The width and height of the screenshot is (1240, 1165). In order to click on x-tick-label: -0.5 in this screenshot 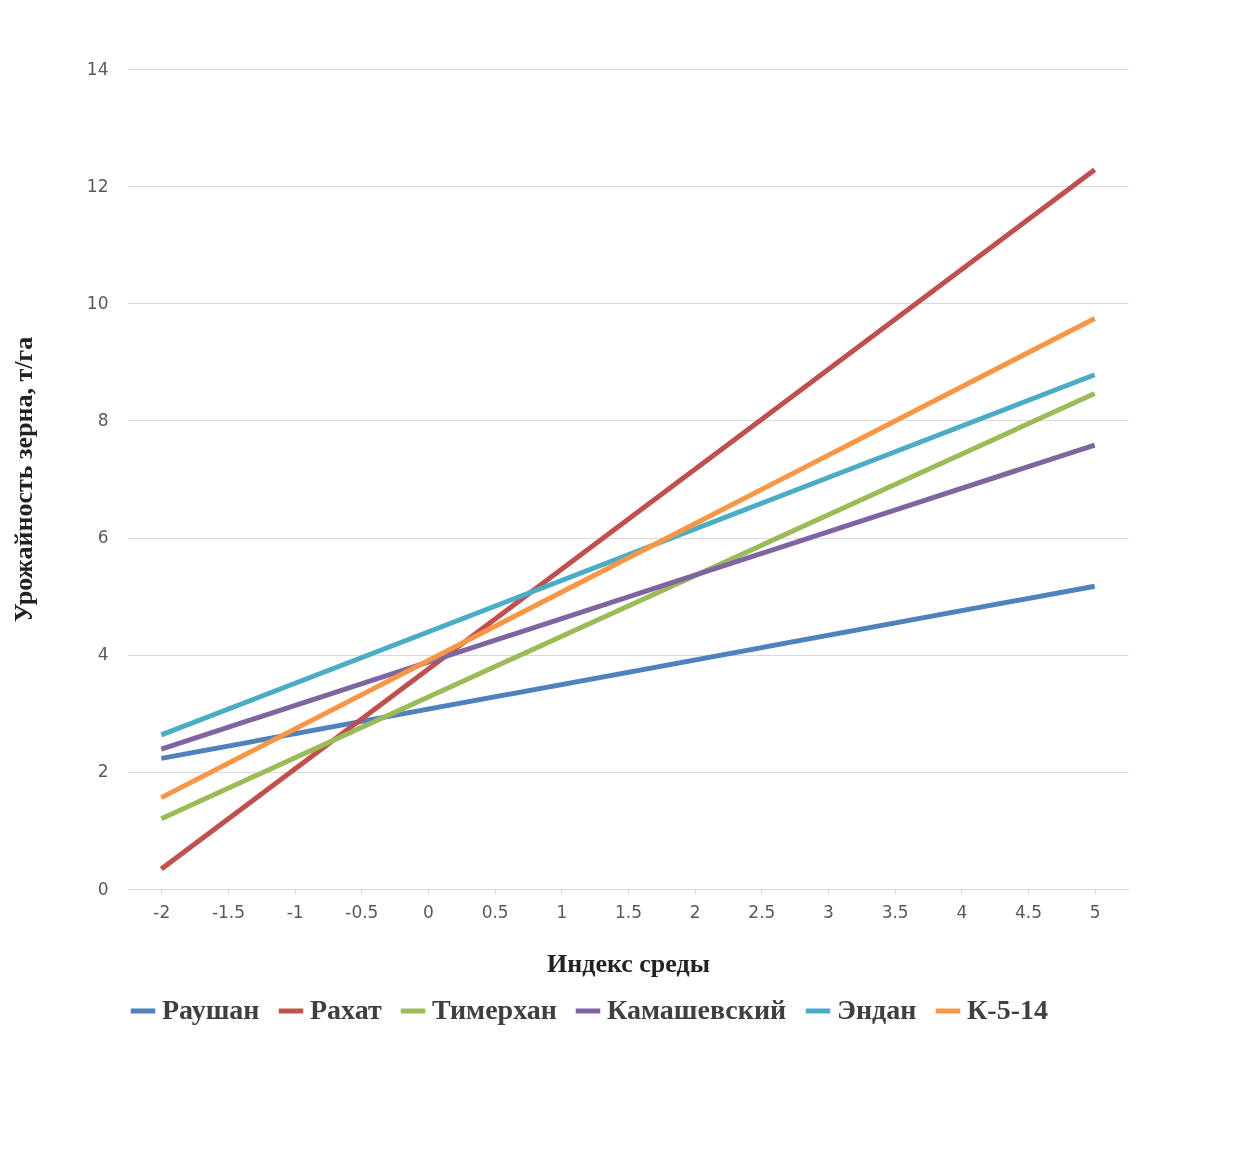, I will do `click(362, 911)`.